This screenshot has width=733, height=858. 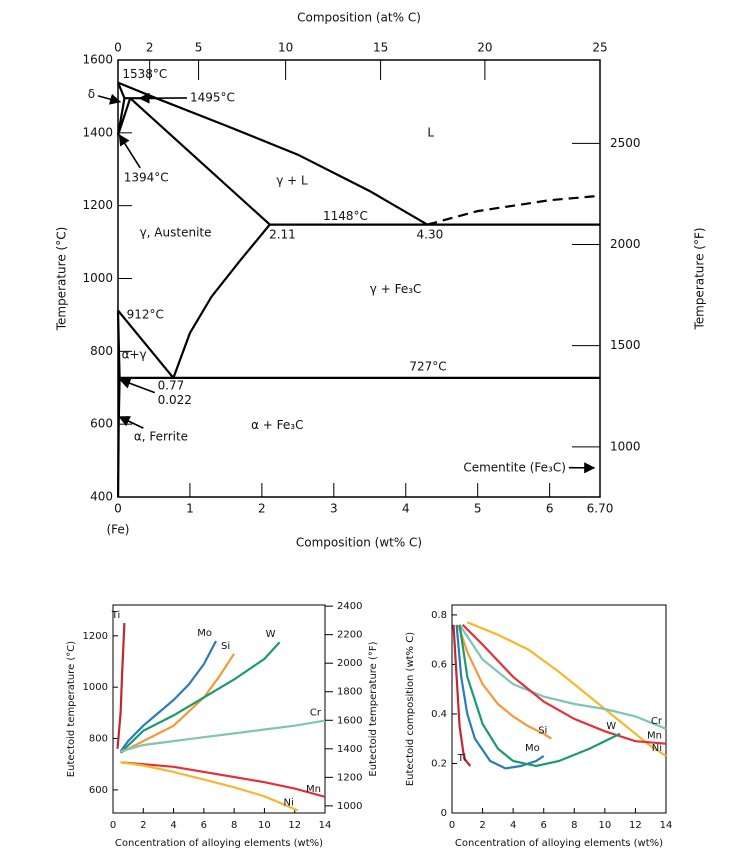 What do you see at coordinates (282, 234) in the screenshot?
I see `annotation: 2.11` at bounding box center [282, 234].